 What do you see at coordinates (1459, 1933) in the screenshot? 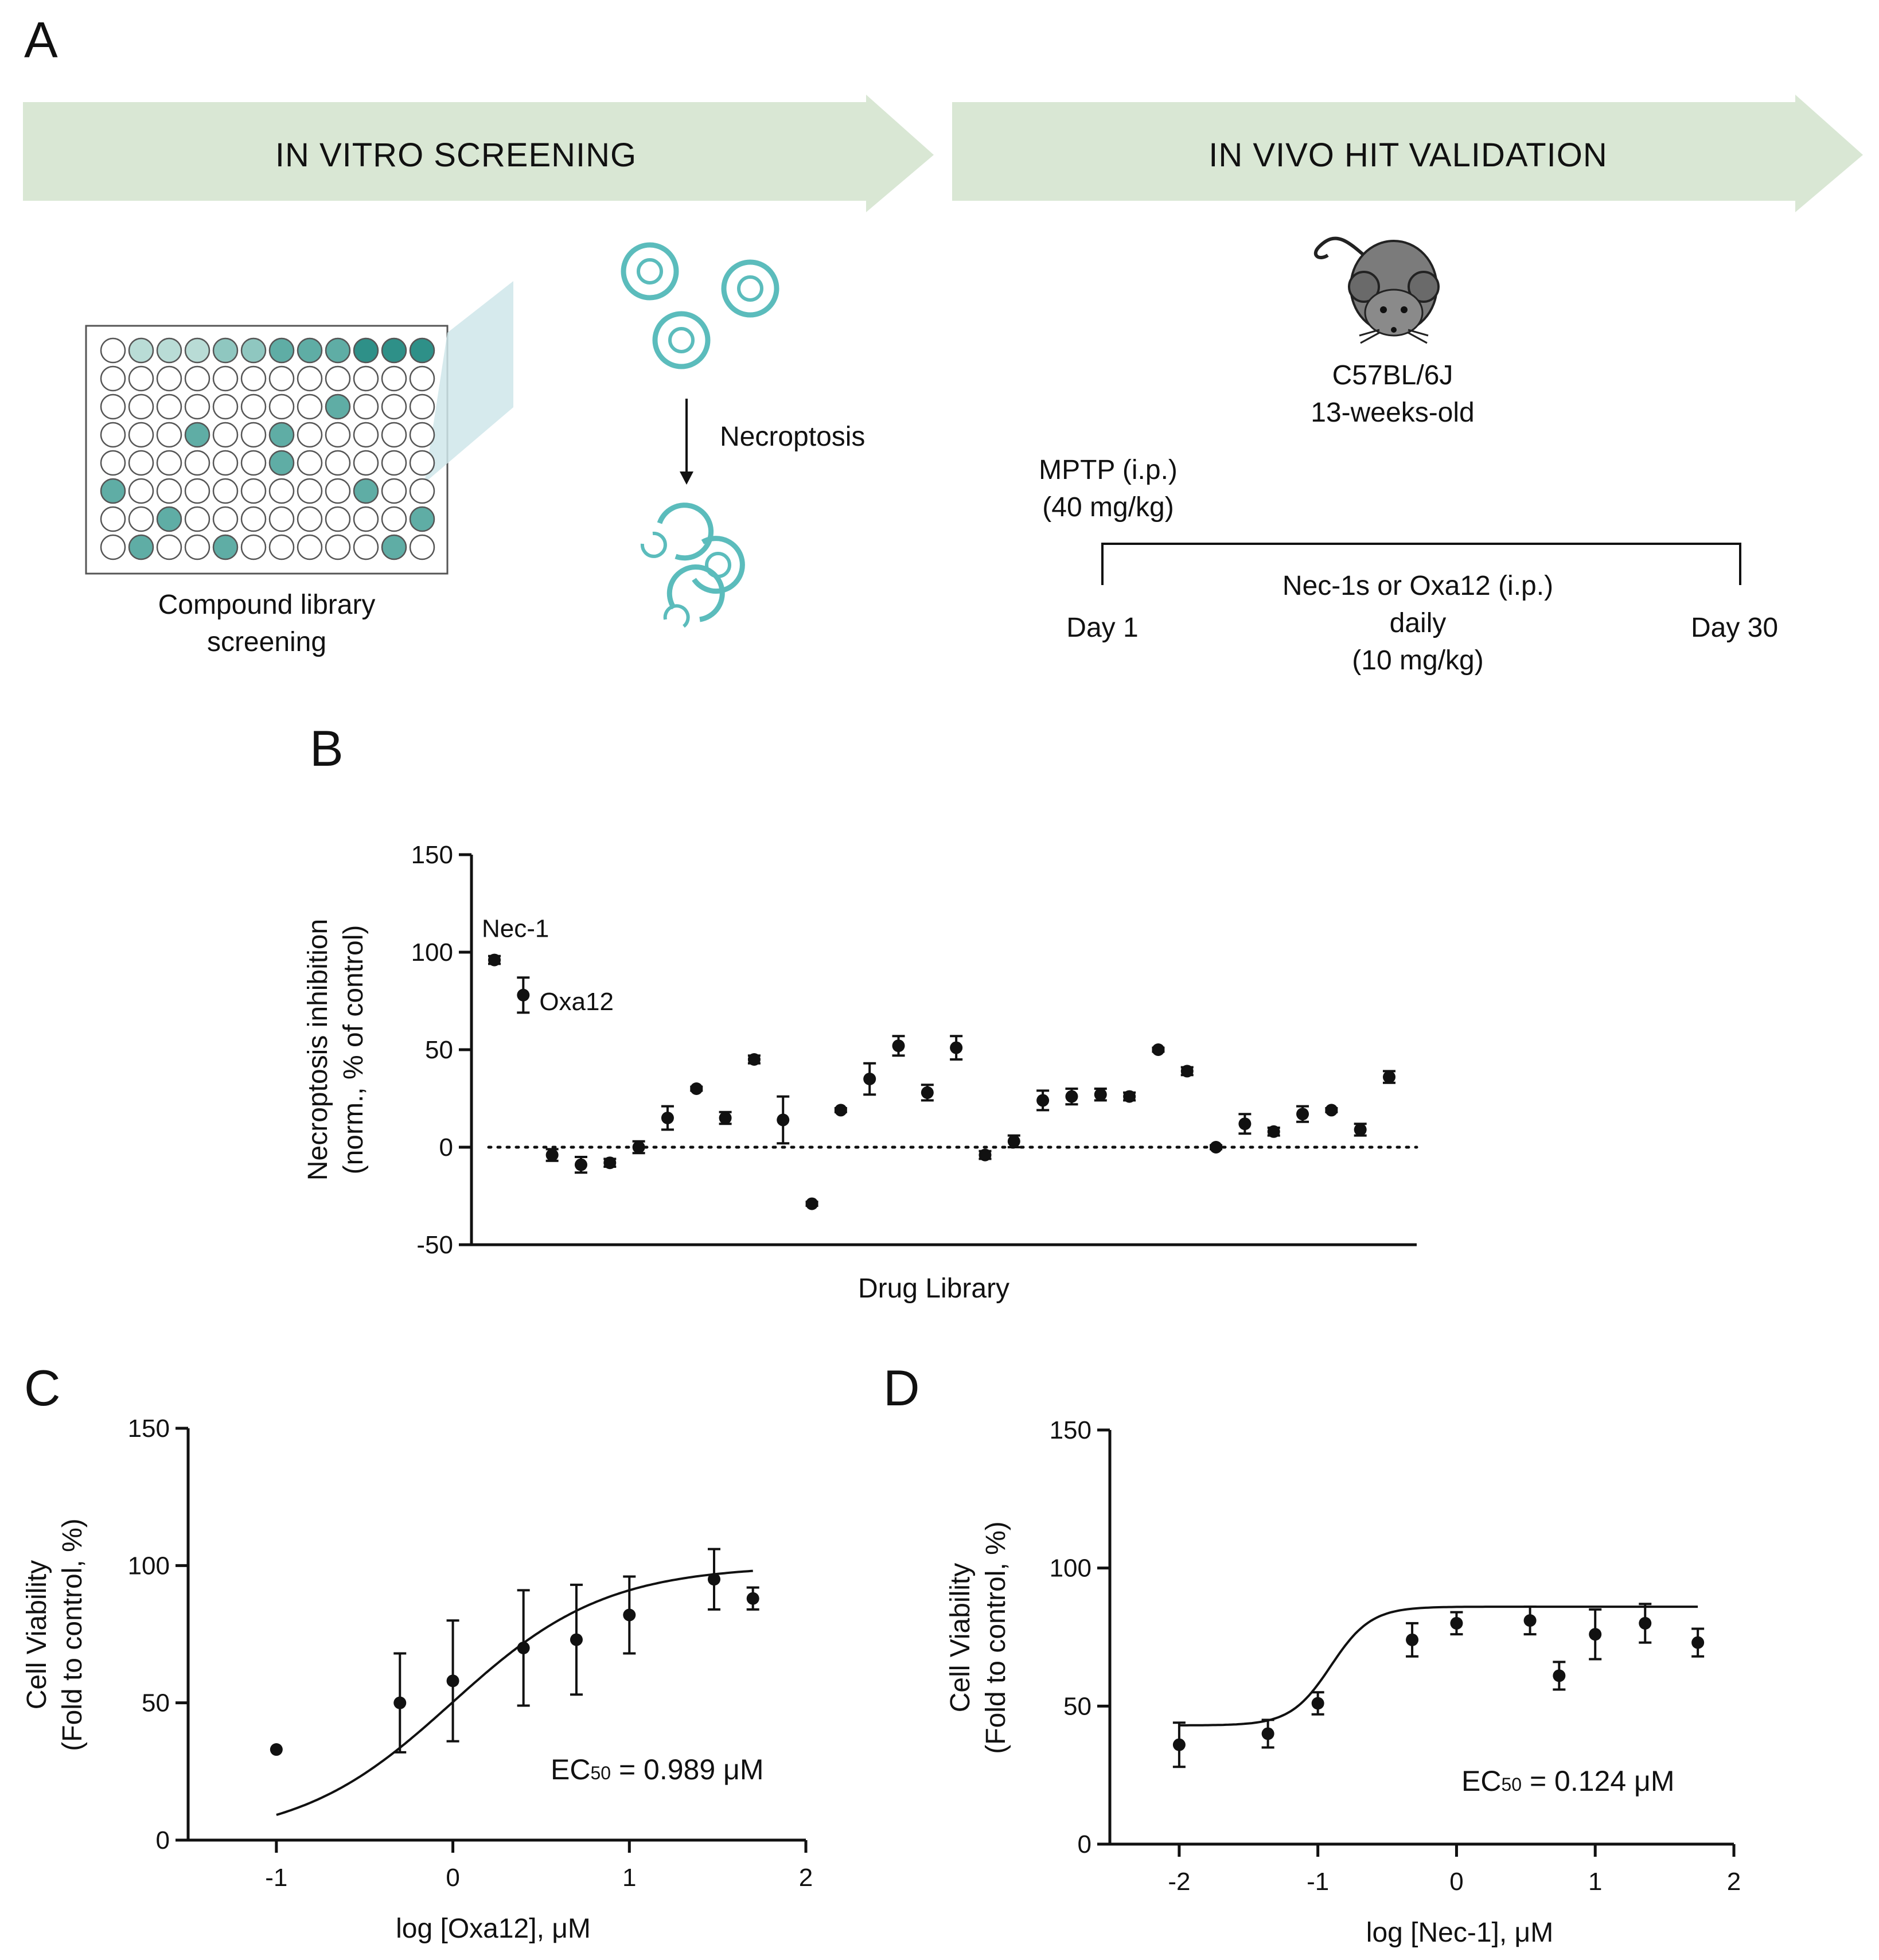
I see `x-axis-title: log [Nec-1], μM` at bounding box center [1459, 1933].